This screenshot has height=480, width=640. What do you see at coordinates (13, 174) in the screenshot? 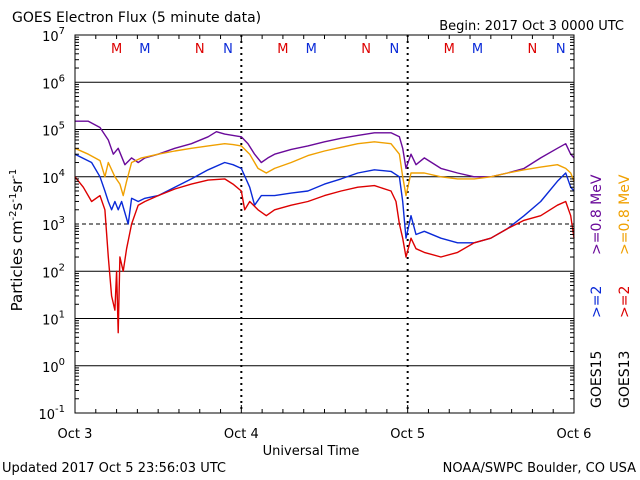
I see `y-axis-label-exp3: -1` at bounding box center [13, 174].